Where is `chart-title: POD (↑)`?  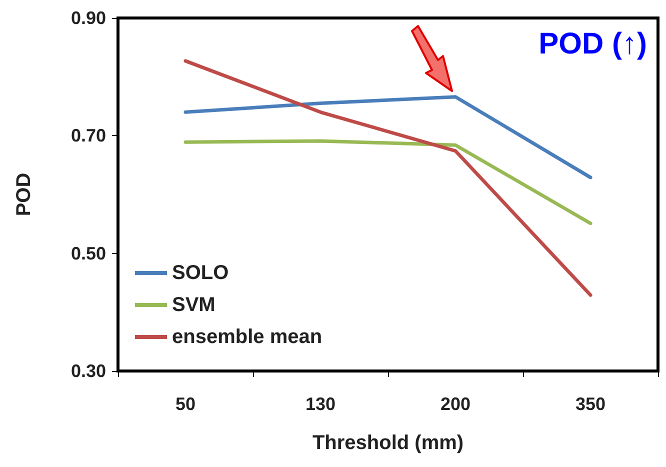 chart-title: POD (↑) is located at coordinates (593, 44).